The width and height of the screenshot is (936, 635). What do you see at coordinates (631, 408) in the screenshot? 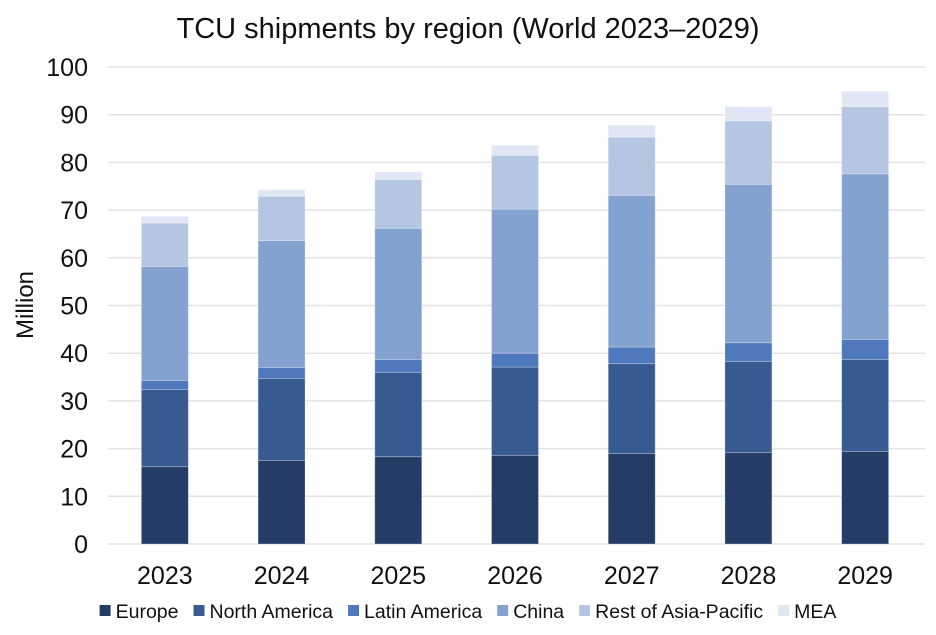
I see `bar-segment-north-america-2027` at bounding box center [631, 408].